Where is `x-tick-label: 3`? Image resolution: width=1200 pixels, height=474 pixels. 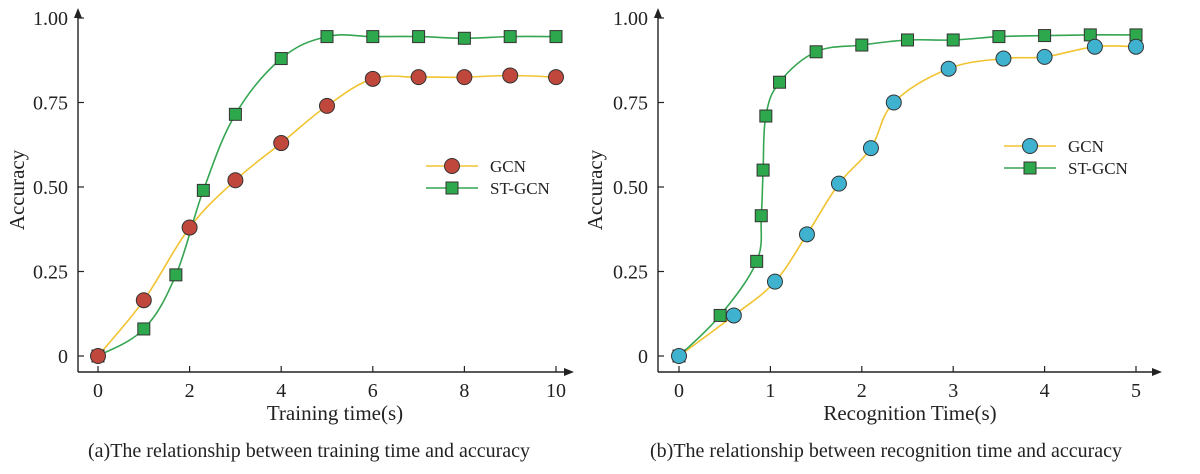 x-tick-label: 3 is located at coordinates (953, 391).